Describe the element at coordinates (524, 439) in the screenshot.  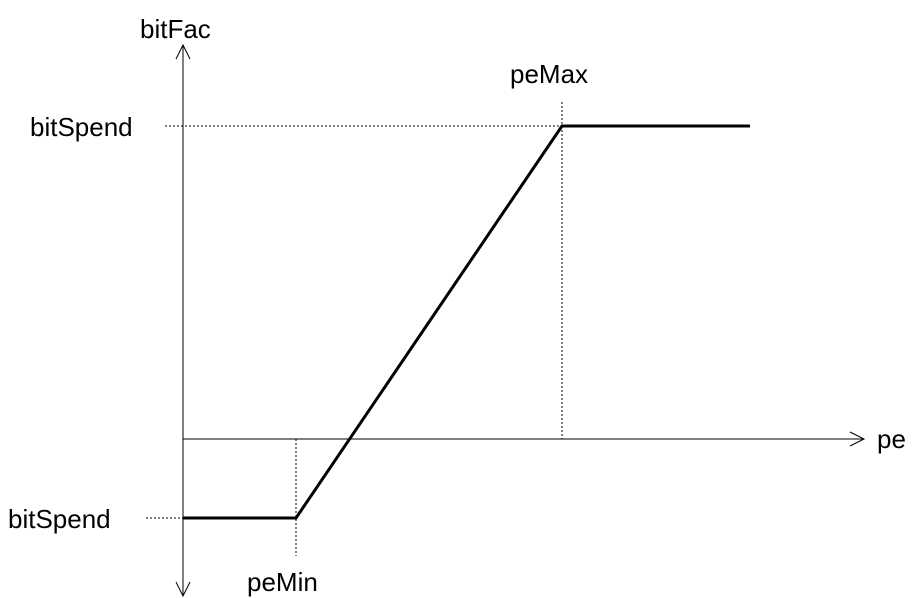
I see `x-axis` at that location.